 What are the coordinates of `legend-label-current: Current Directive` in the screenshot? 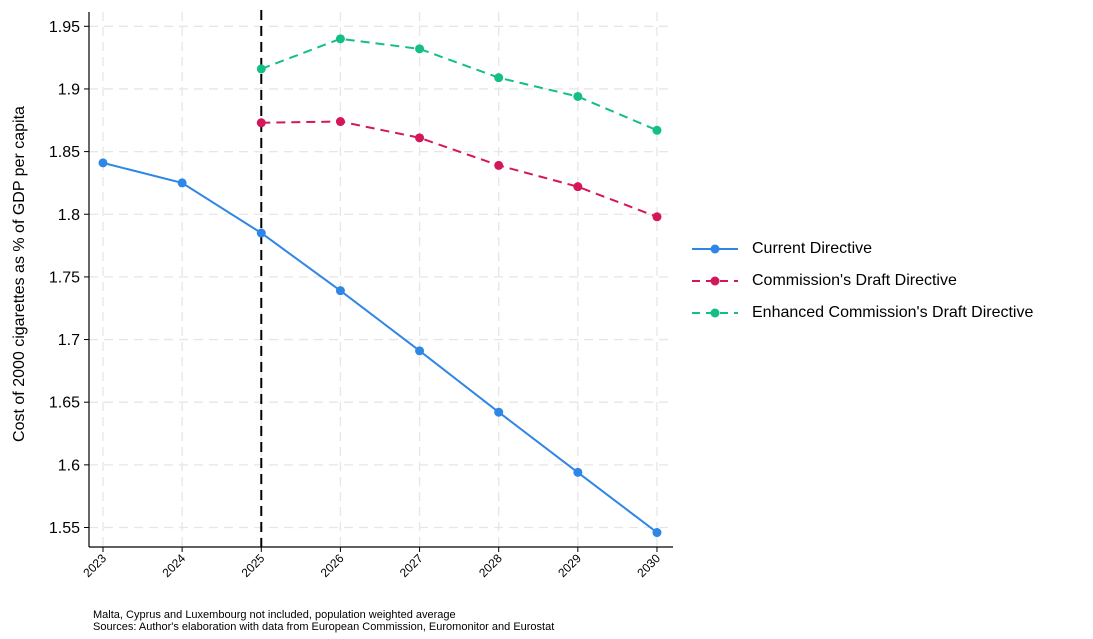 It's located at (812, 248).